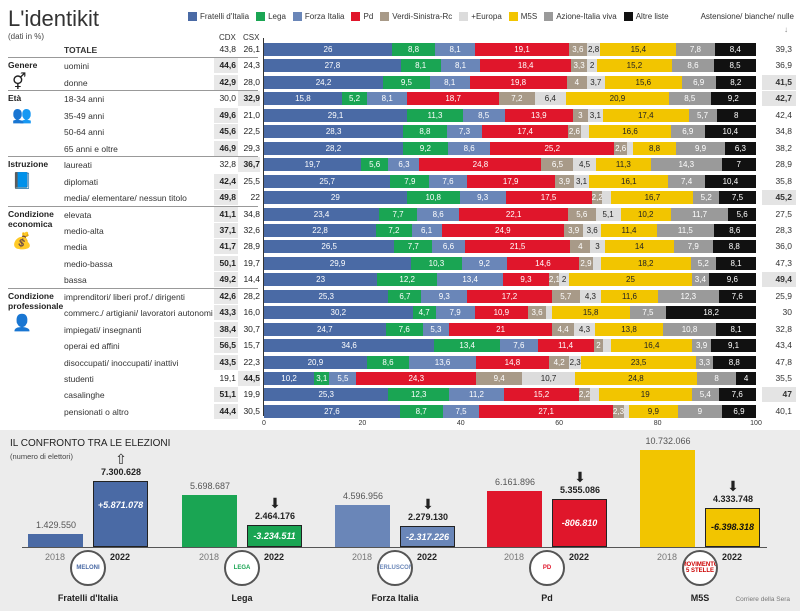  What do you see at coordinates (779, 395) in the screenshot?
I see `asten-value: 47` at bounding box center [779, 395].